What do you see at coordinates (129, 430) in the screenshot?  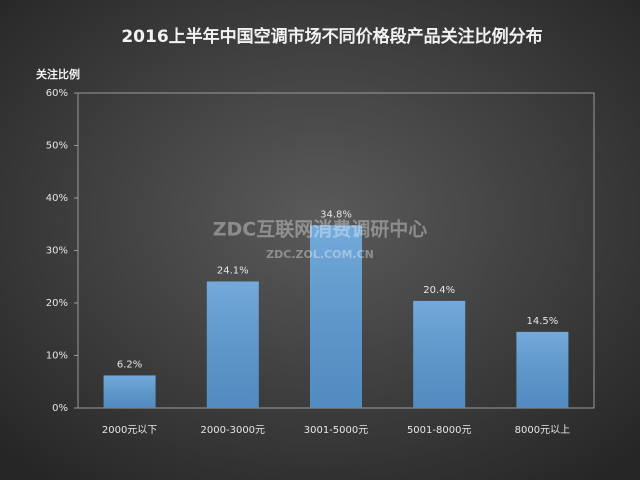 I see `x-tick-label: 2000元以下` at bounding box center [129, 430].